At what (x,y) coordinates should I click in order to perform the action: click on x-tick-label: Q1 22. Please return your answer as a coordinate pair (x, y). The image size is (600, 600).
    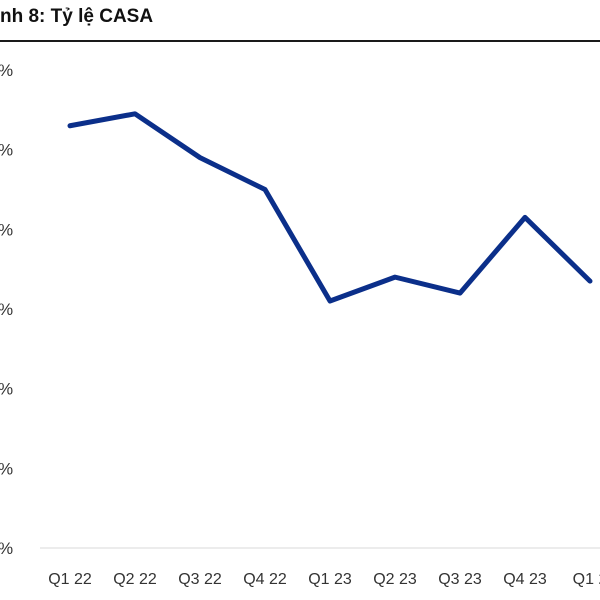
    Looking at the image, I should click on (70, 579).